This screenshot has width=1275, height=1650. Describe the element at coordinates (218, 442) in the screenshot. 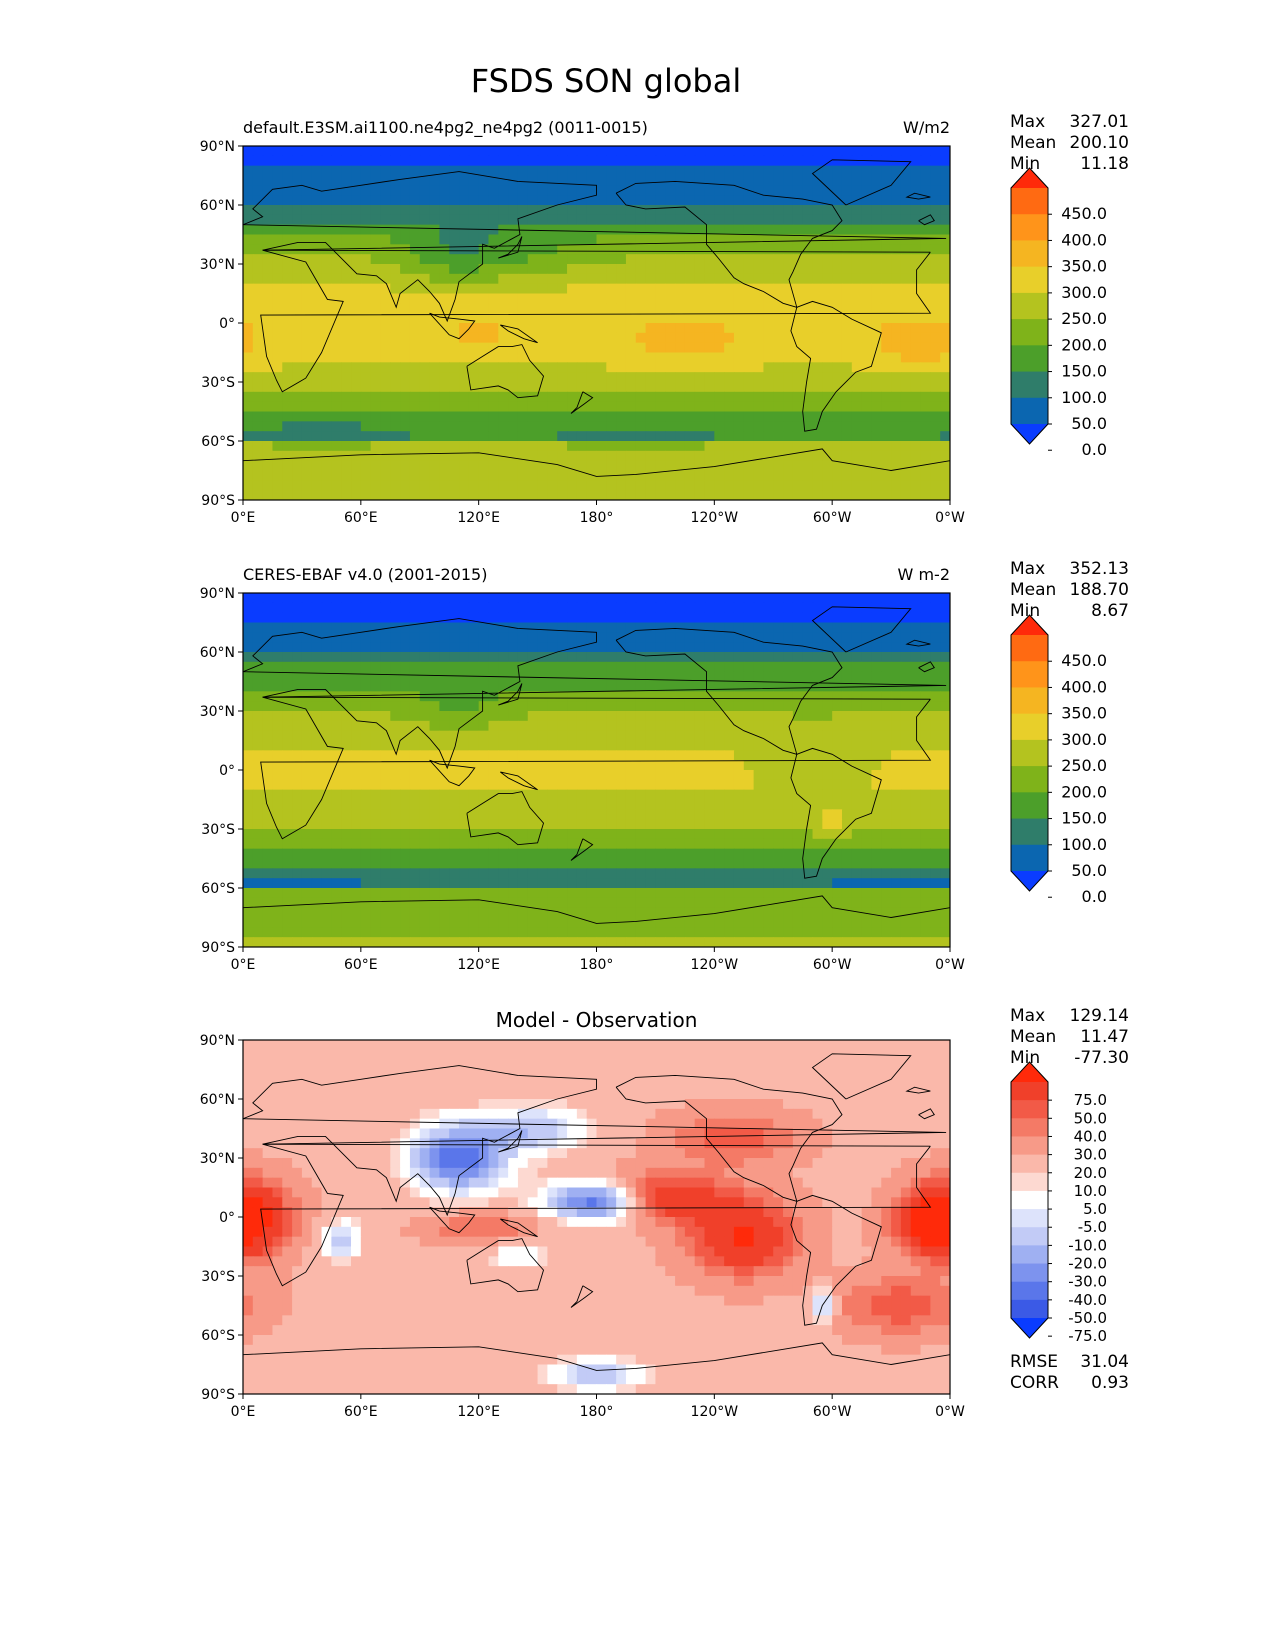

I see `lat-label: 60°S` at that location.